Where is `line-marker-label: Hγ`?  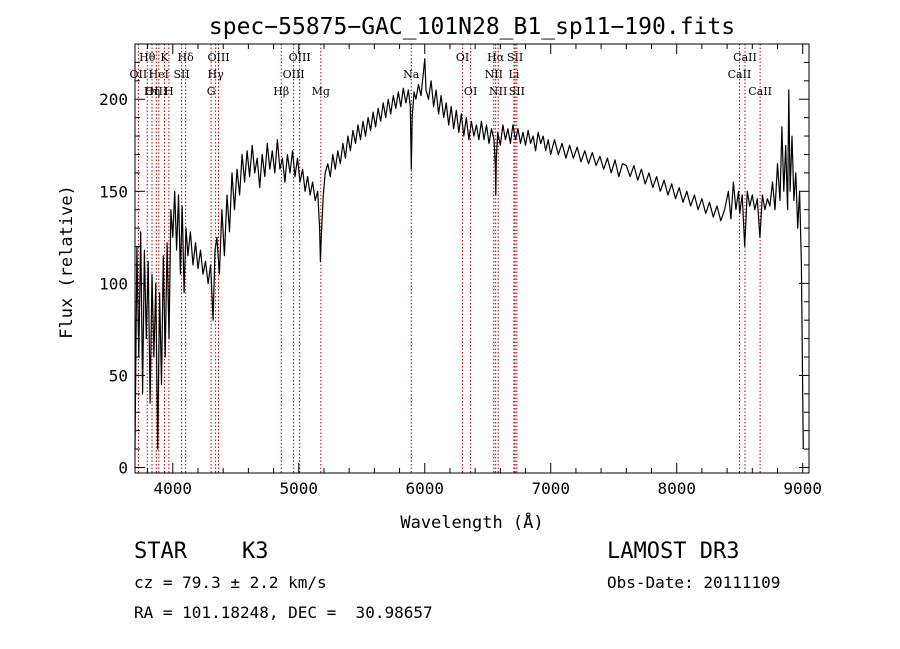 line-marker-label: Hγ is located at coordinates (216, 74).